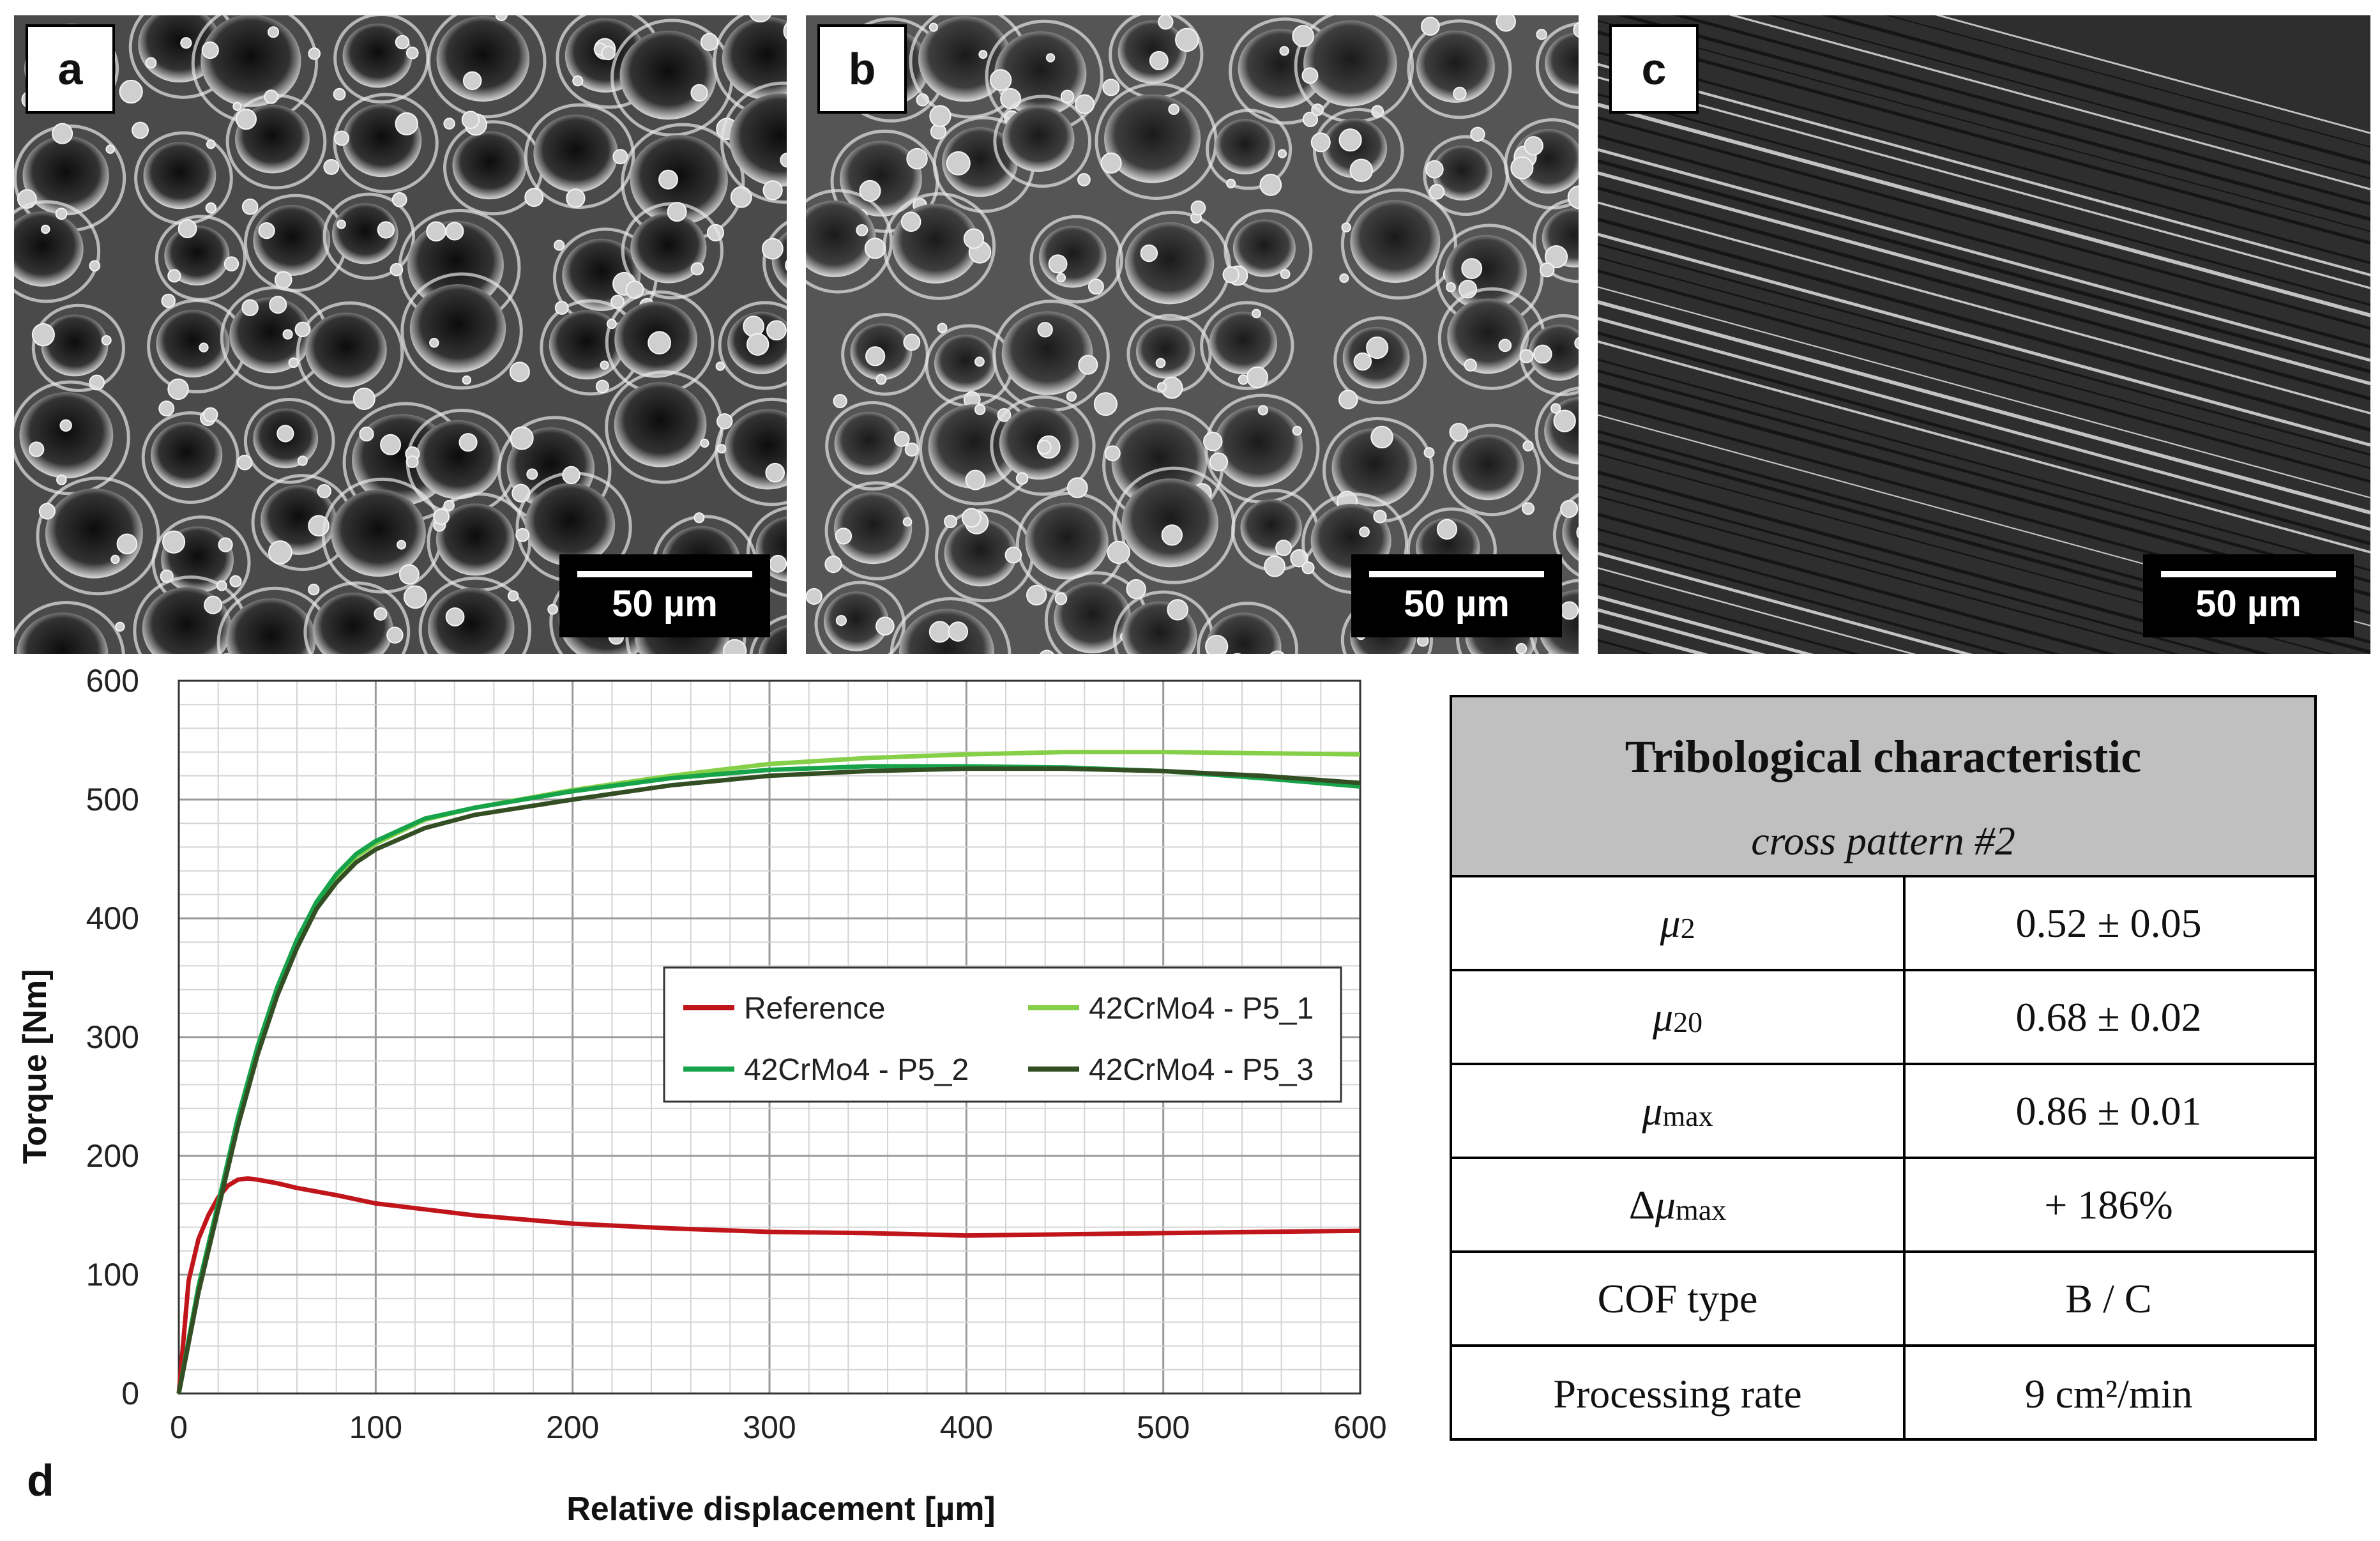  What do you see at coordinates (2108, 1204) in the screenshot?
I see `value-cell: + 186%` at bounding box center [2108, 1204].